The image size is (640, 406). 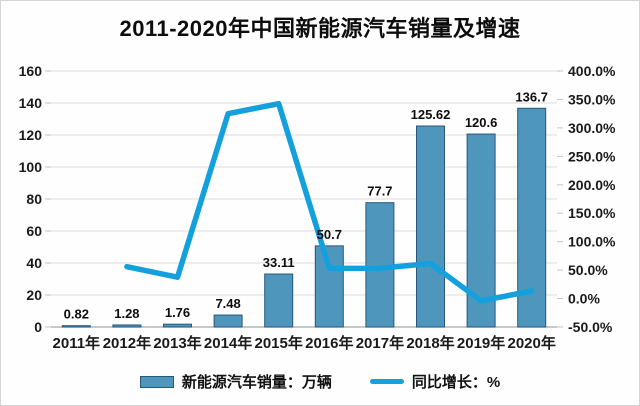 What do you see at coordinates (329, 343) in the screenshot?
I see `x-axis-category-label: 2016年` at bounding box center [329, 343].